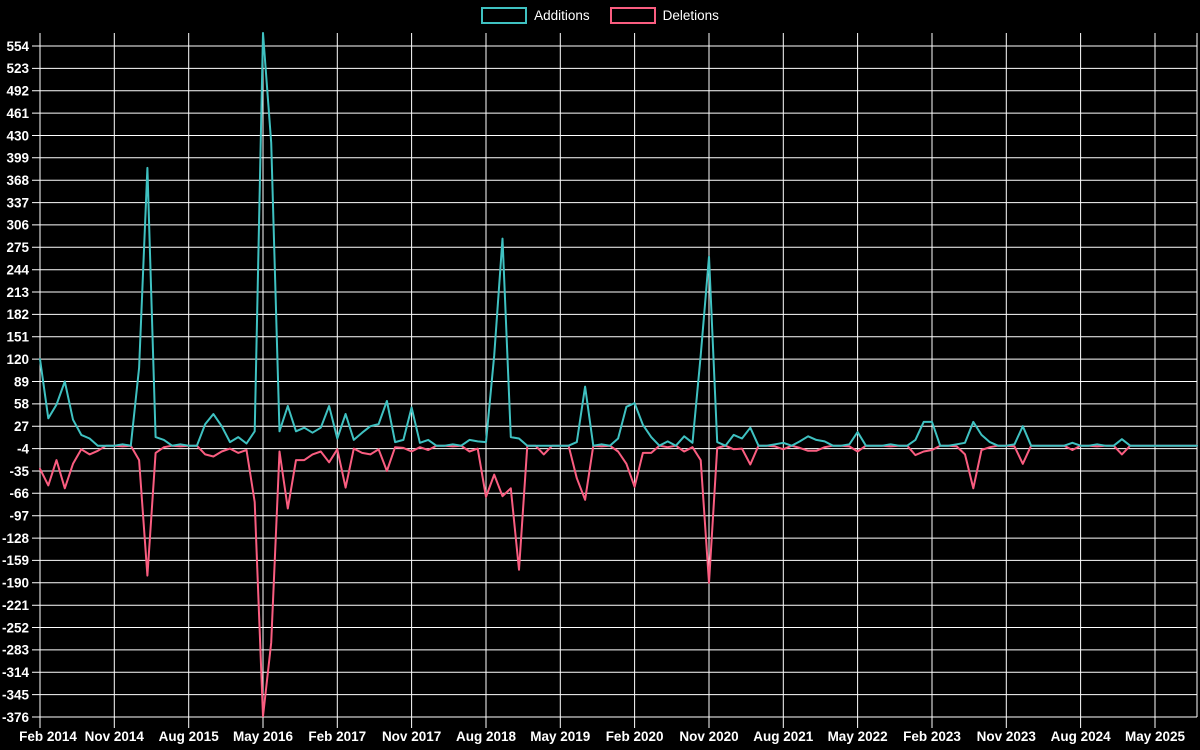  What do you see at coordinates (22, 404) in the screenshot?
I see `y-axis-label: 58` at bounding box center [22, 404].